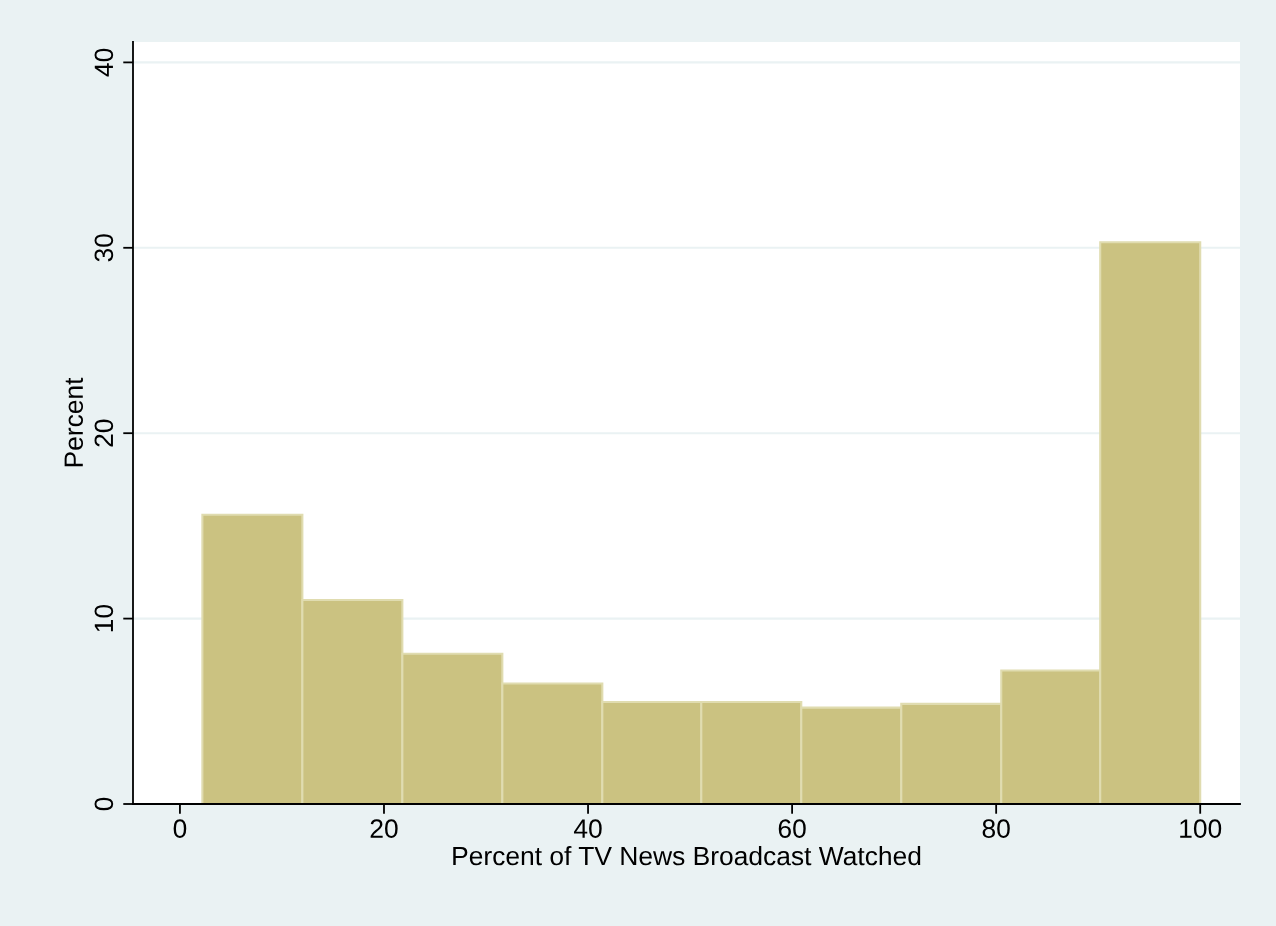 The width and height of the screenshot is (1276, 926). What do you see at coordinates (104, 804) in the screenshot?
I see `y-tick-label: 0` at bounding box center [104, 804].